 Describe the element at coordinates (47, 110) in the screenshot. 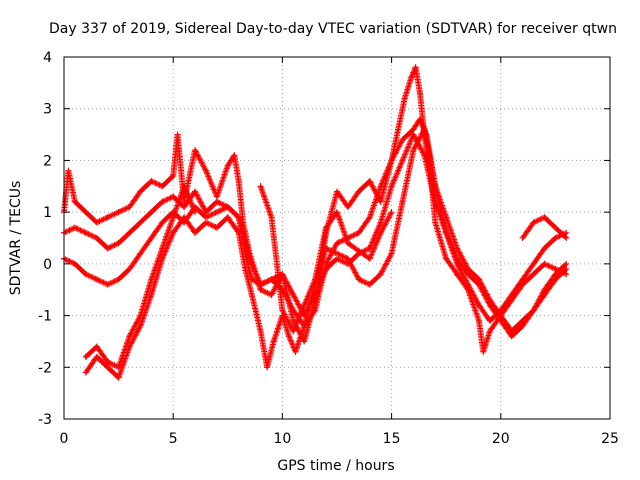

I see `y-tick-label: 3` at that location.